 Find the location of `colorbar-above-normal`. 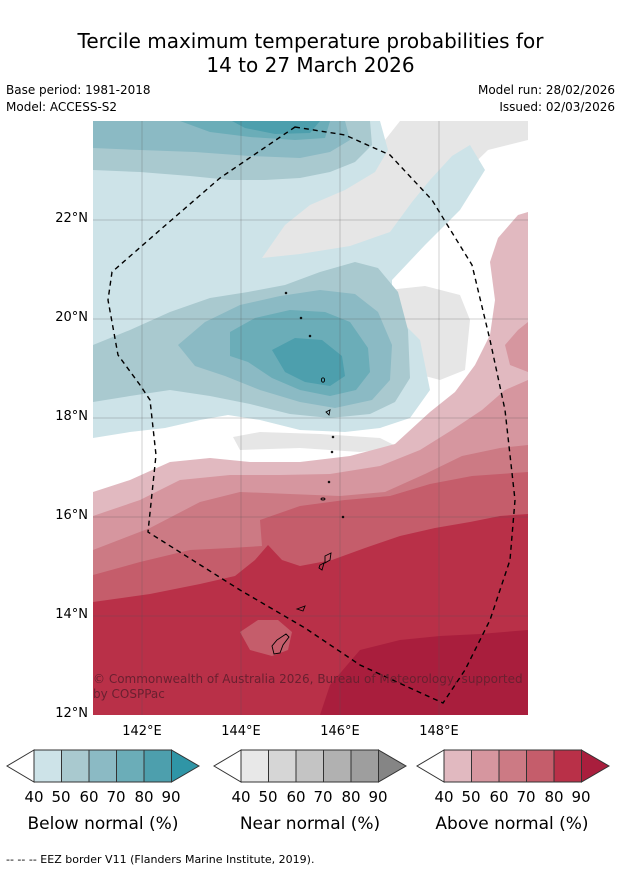

colorbar-above-normal is located at coordinates (513, 766).